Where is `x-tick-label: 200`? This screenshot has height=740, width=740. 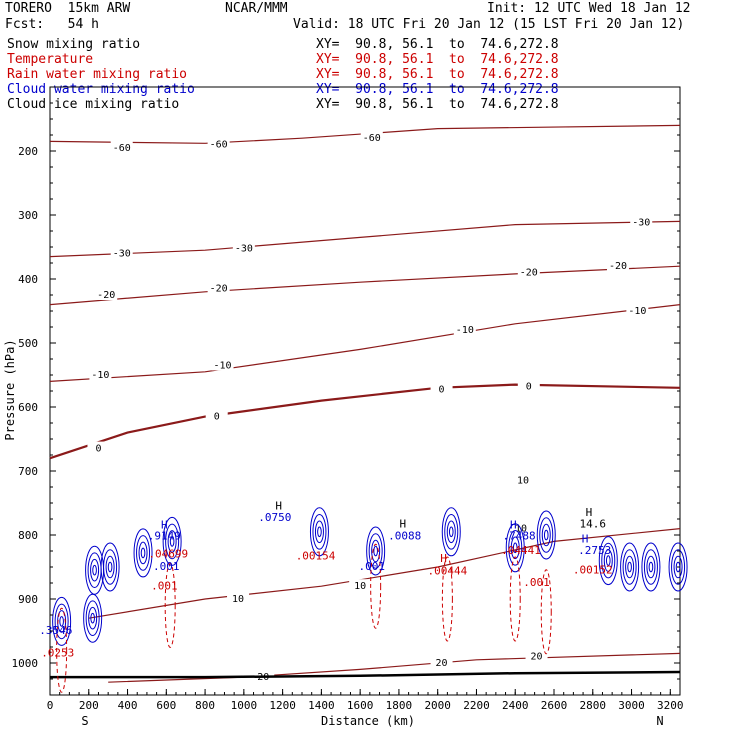 x-tick-label: 200 is located at coordinates (89, 705).